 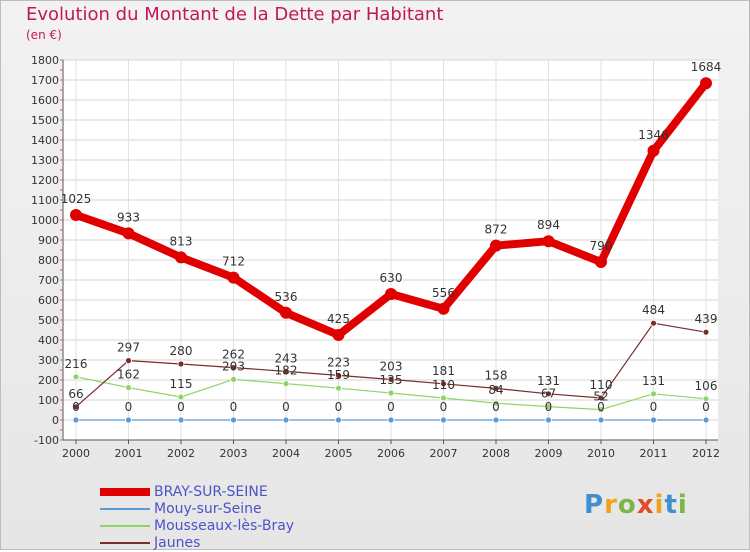 What do you see at coordinates (48, 260) in the screenshot?
I see `y-tick-label: 800` at bounding box center [48, 260].